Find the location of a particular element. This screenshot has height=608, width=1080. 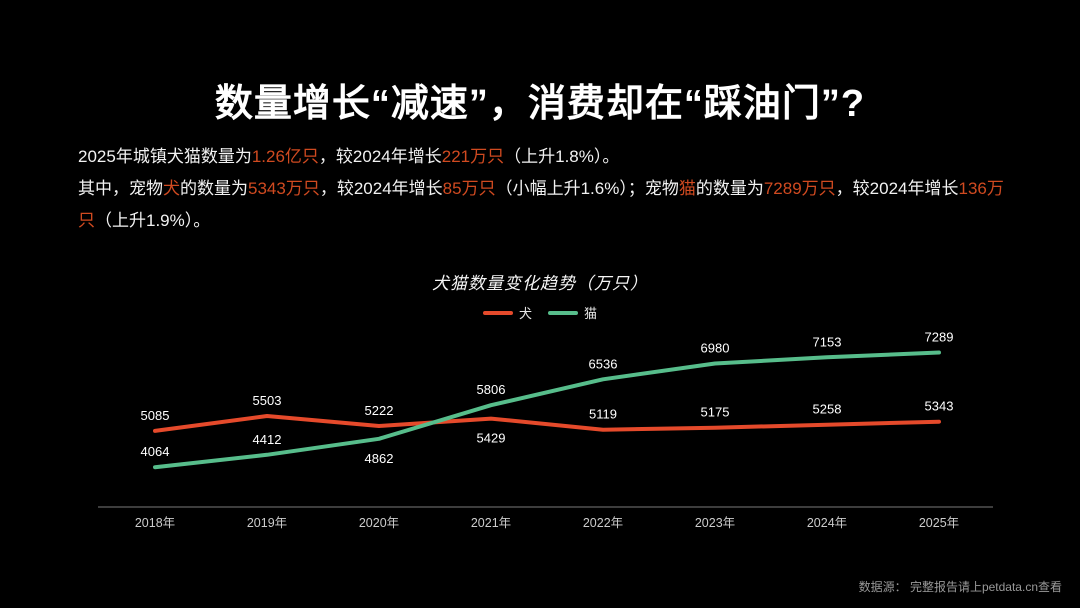

series-line-猫 is located at coordinates (547, 410).